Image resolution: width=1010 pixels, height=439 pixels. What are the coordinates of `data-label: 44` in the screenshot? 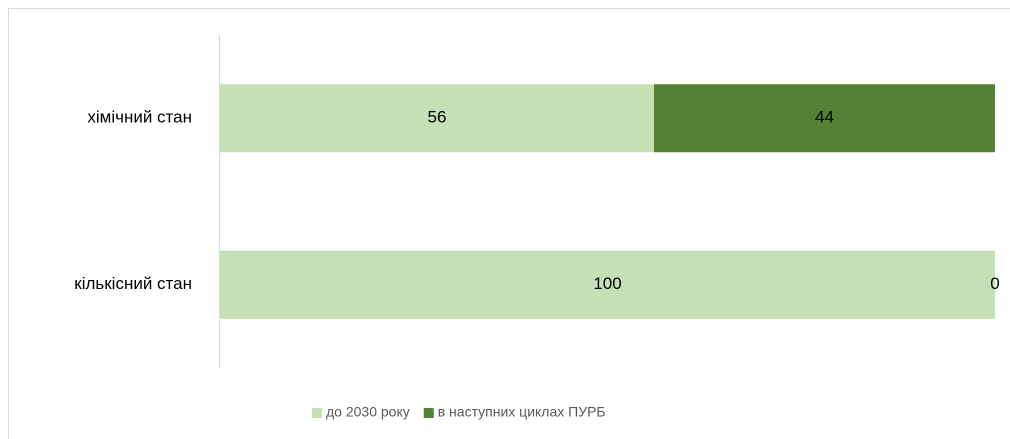 It's located at (824, 117).